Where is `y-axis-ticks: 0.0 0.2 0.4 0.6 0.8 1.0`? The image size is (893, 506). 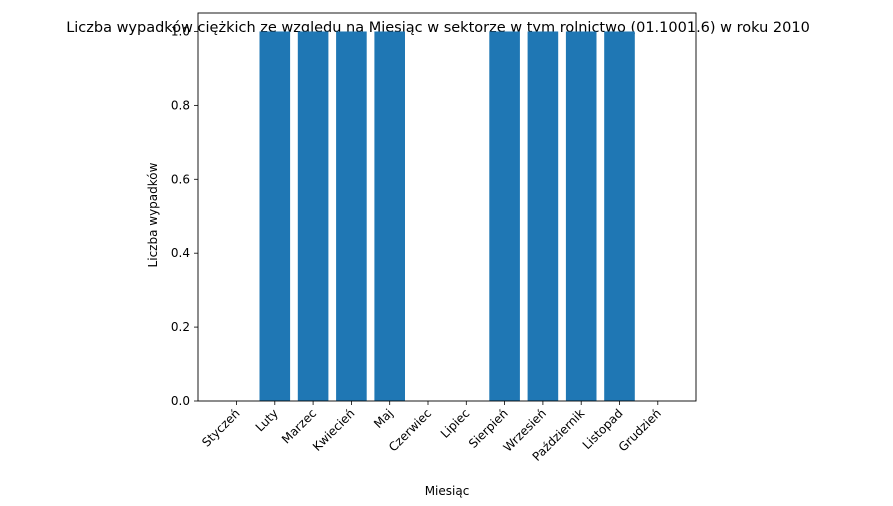 y-axis-ticks: 0.0 0.2 0.4 0.6 0.8 1.0 is located at coordinates (184, 216).